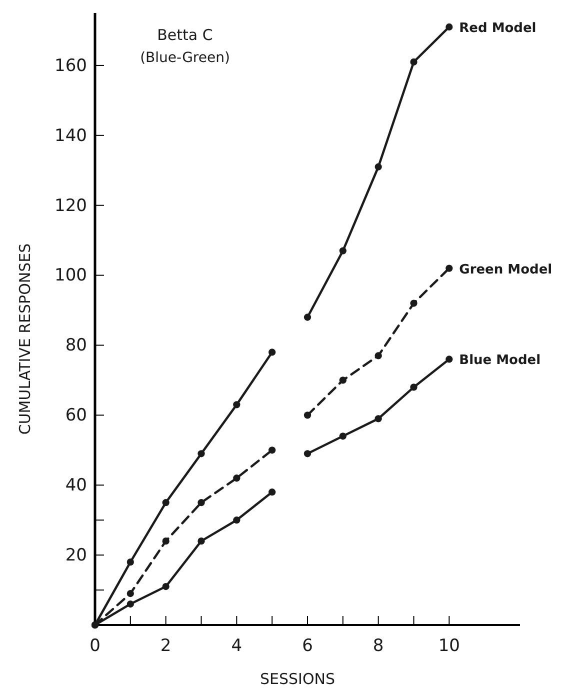 The image size is (573, 692). I want to click on y-tick-label: 120, so click(70, 206).